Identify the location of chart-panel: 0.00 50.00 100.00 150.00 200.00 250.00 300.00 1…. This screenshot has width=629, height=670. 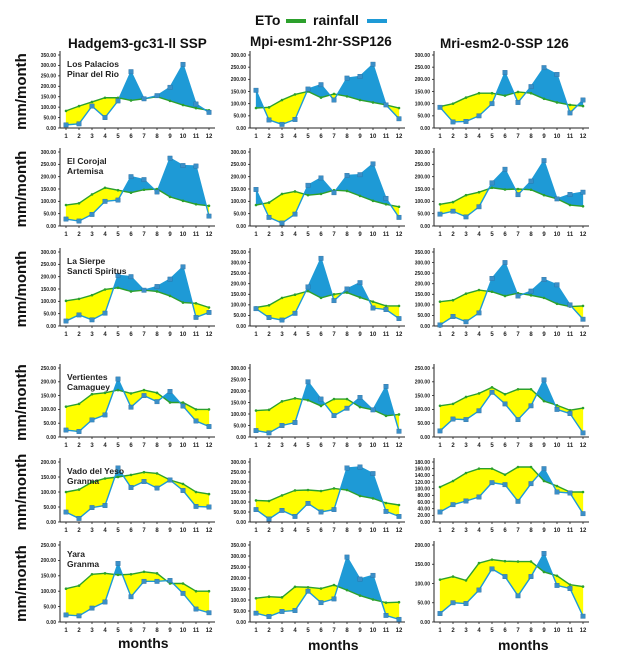
(128, 193).